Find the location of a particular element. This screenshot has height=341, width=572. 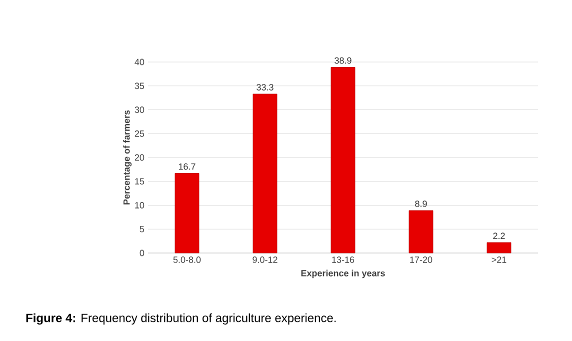

y-tick-label: 20 is located at coordinates (139, 157).